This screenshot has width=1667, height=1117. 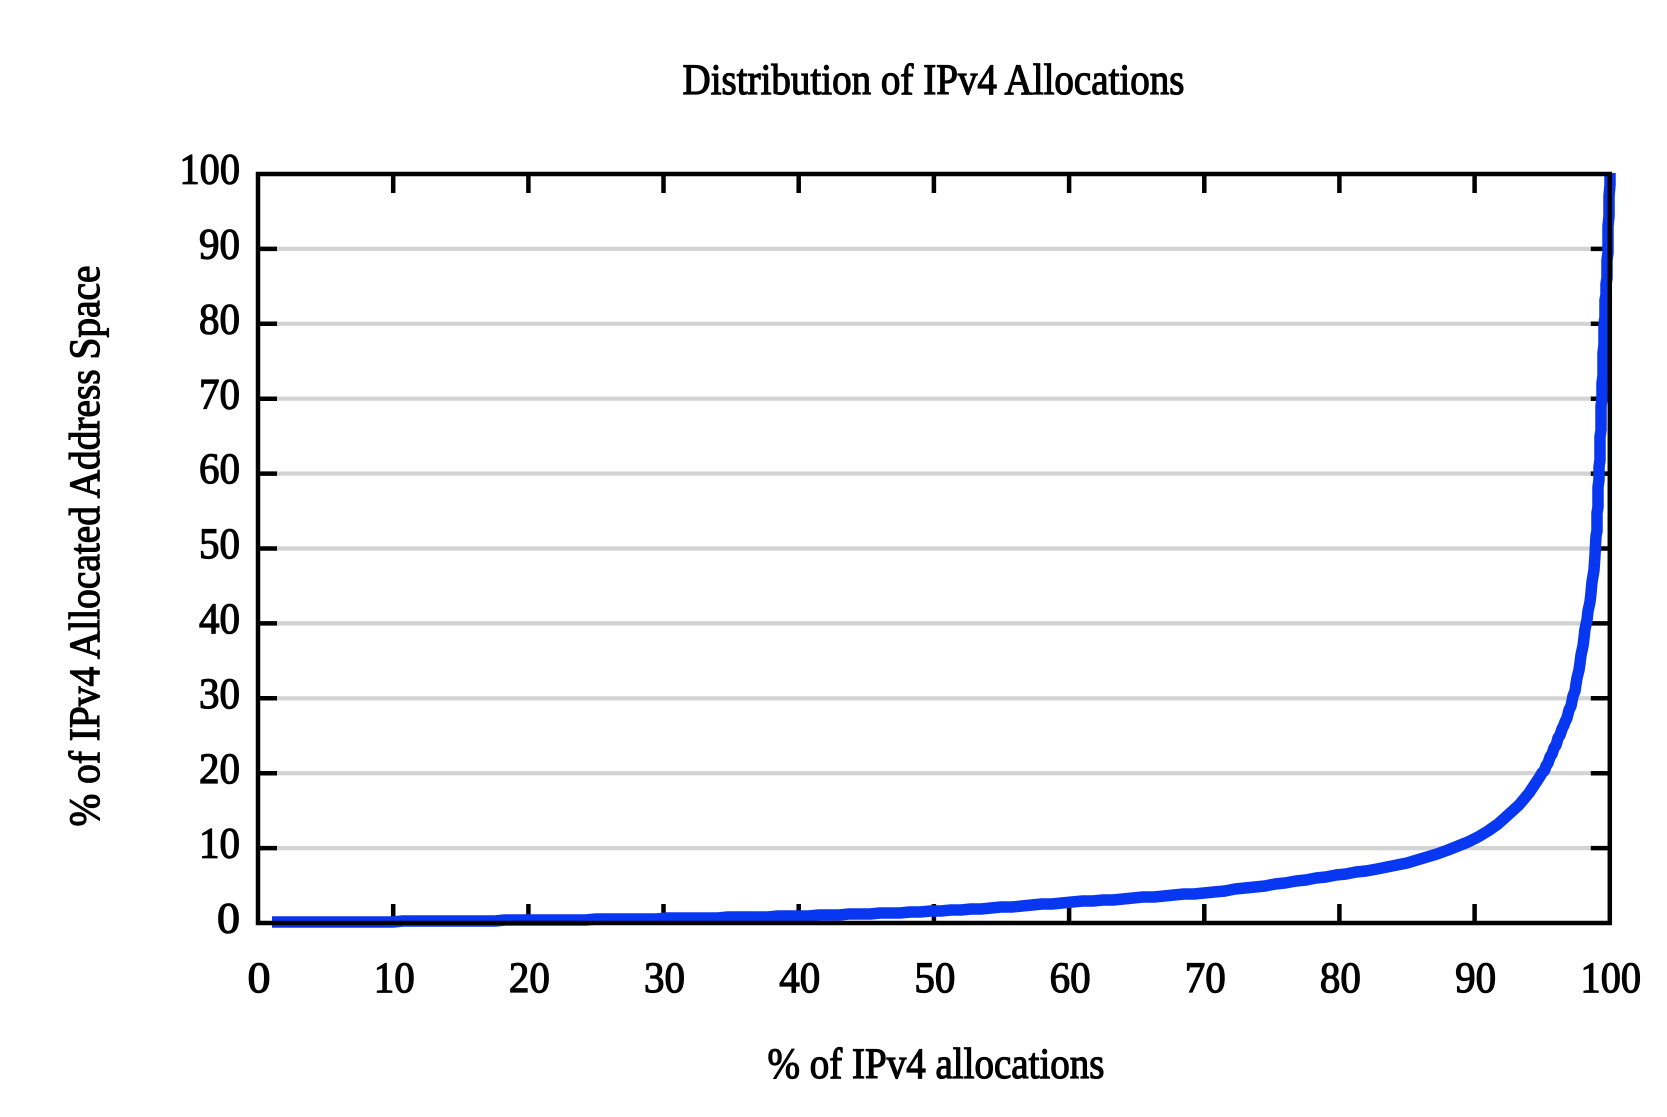 What do you see at coordinates (936, 1064) in the screenshot?
I see `svg-text: % of IPv4 allocations` at bounding box center [936, 1064].